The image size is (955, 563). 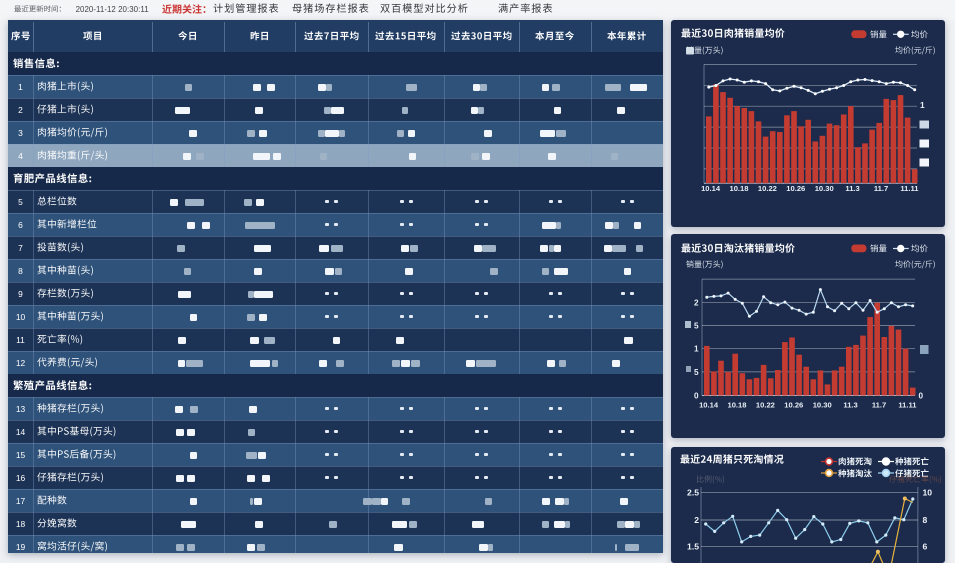 What do you see at coordinates (928, 492) in the screenshot?
I see `svg-text: 10` at bounding box center [928, 492].